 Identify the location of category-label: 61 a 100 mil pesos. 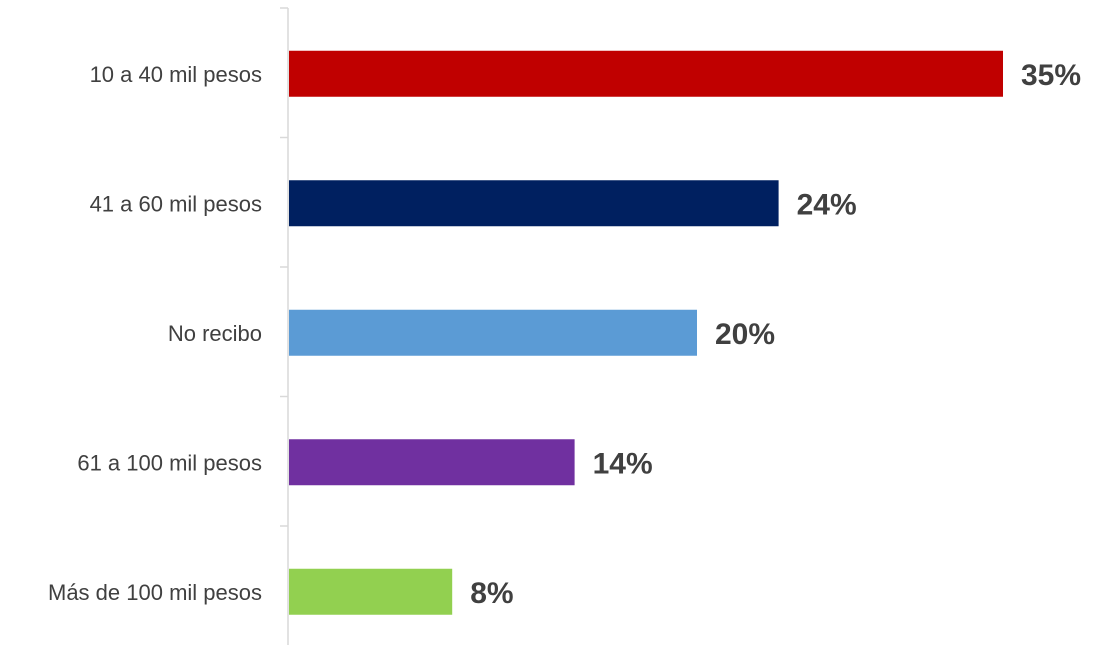
(169, 462).